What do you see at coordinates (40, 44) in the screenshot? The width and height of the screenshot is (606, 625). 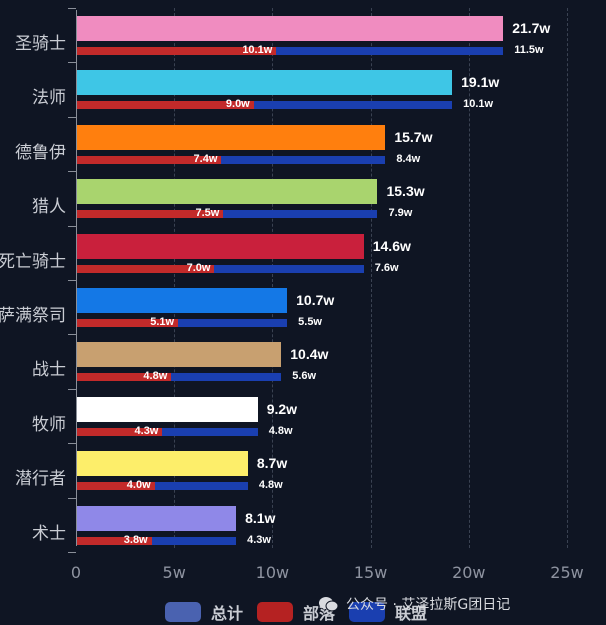 I see `category-label: 圣骑士` at bounding box center [40, 44].